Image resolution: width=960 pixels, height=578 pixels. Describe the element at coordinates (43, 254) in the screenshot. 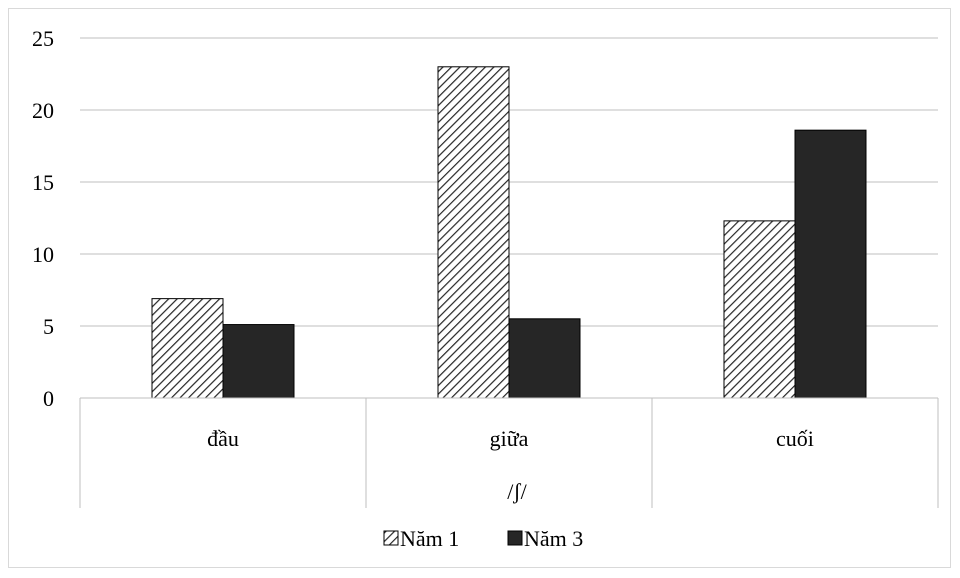

I see `y-tick-label: 10` at that location.